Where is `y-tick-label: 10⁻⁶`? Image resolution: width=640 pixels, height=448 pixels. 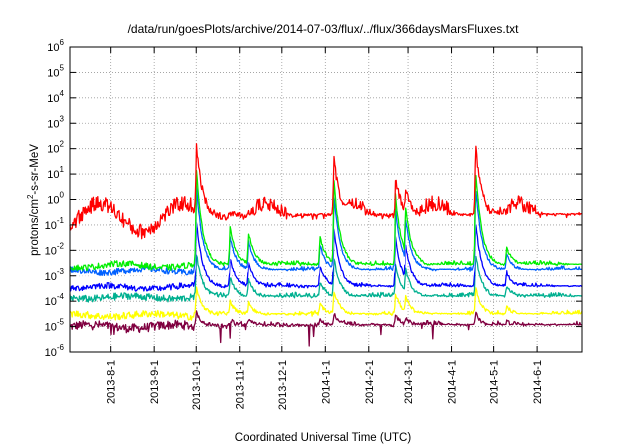 y-tick-label: 10⁻⁶ is located at coordinates (55, 351).